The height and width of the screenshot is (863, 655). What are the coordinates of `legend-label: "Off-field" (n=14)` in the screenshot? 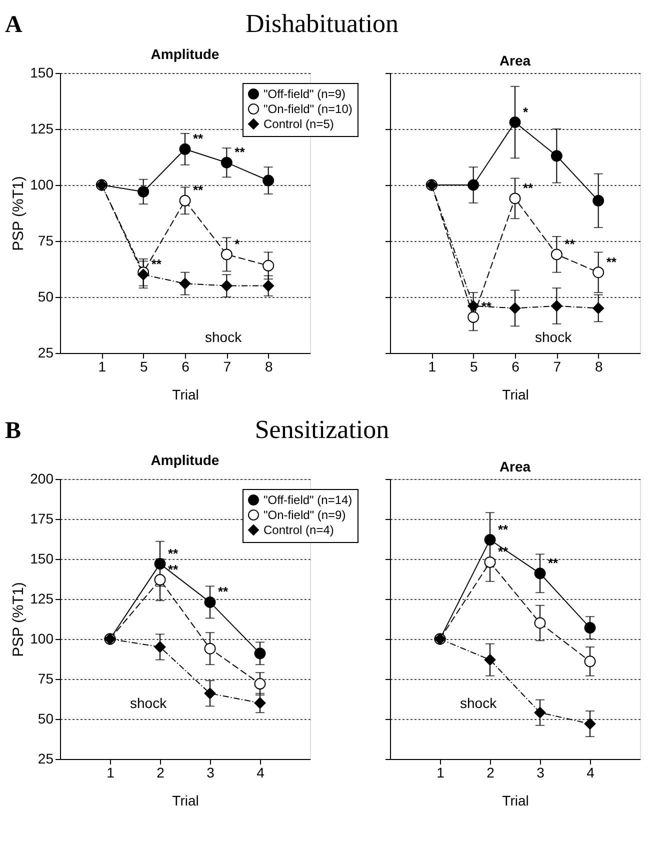 It's located at (308, 500).